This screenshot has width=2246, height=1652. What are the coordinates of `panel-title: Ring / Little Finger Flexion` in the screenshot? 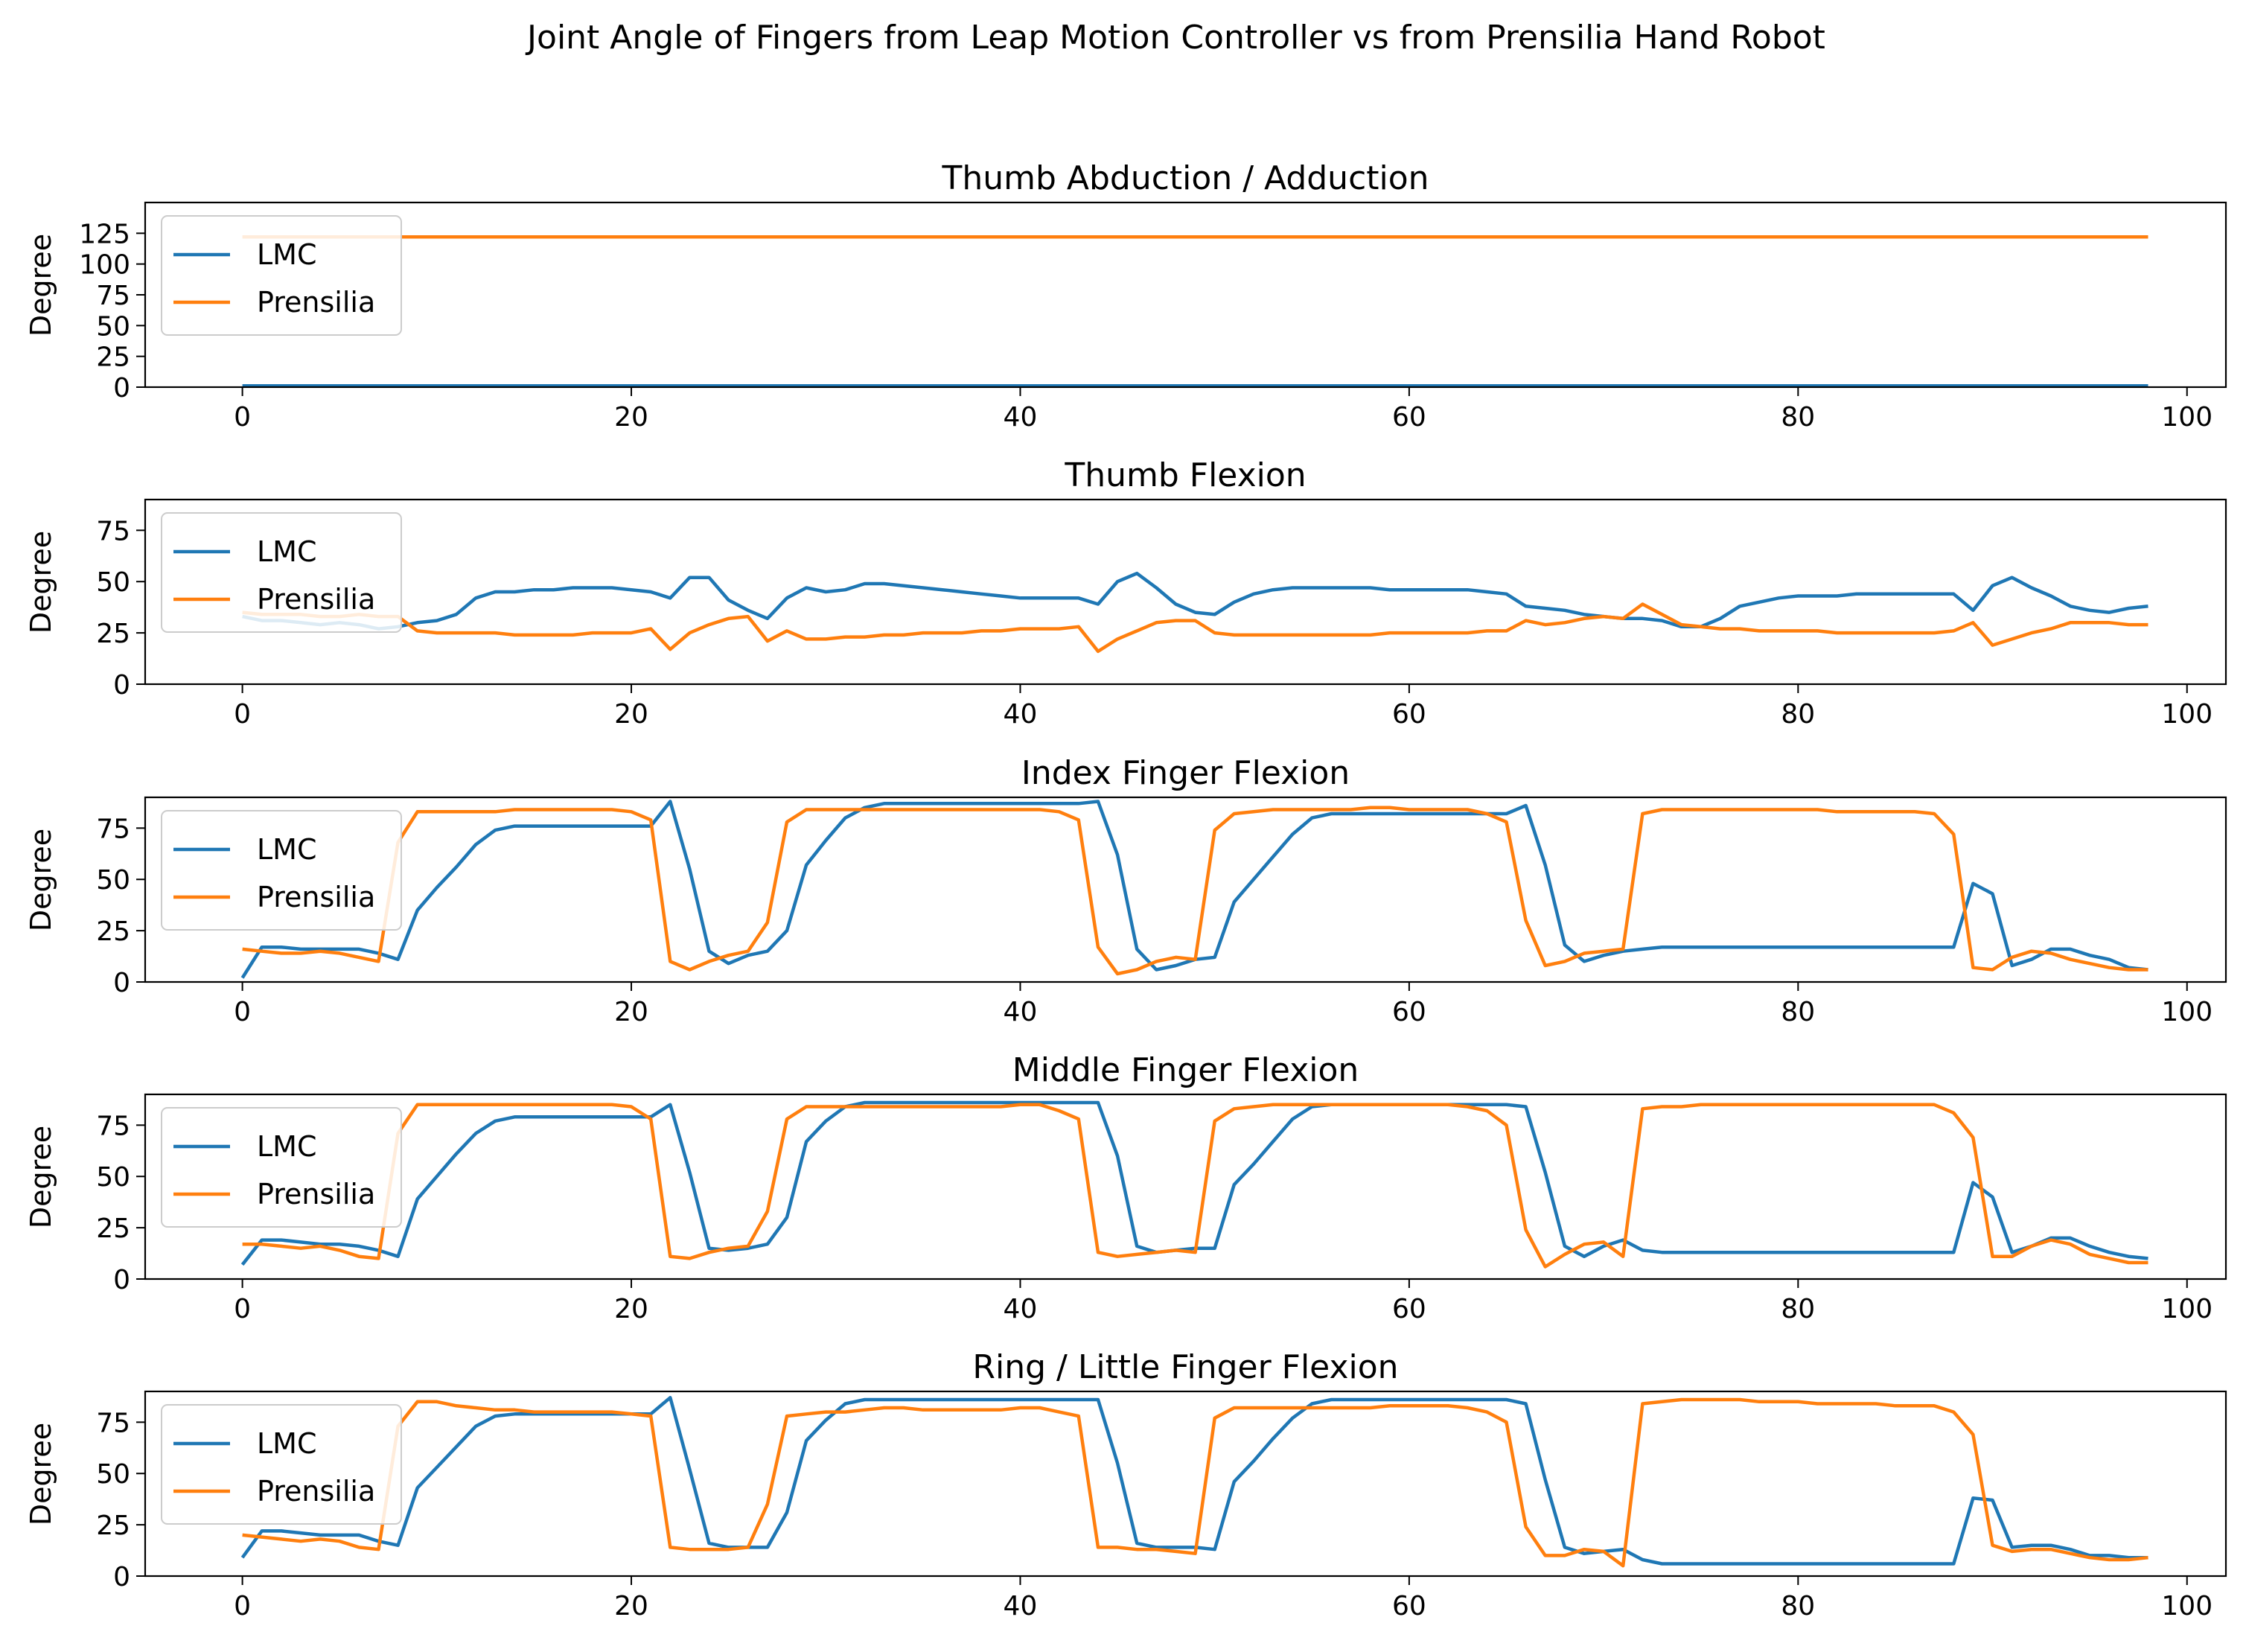 It's located at (1185, 1367).